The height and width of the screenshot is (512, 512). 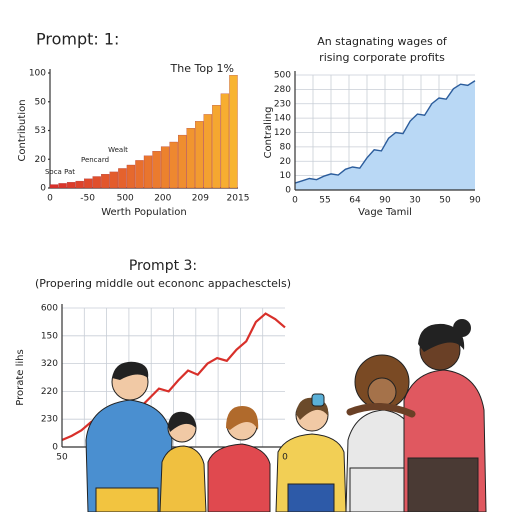 What do you see at coordinates (22, 130) in the screenshot?
I see `y-axis-label: Contribution` at bounding box center [22, 130].